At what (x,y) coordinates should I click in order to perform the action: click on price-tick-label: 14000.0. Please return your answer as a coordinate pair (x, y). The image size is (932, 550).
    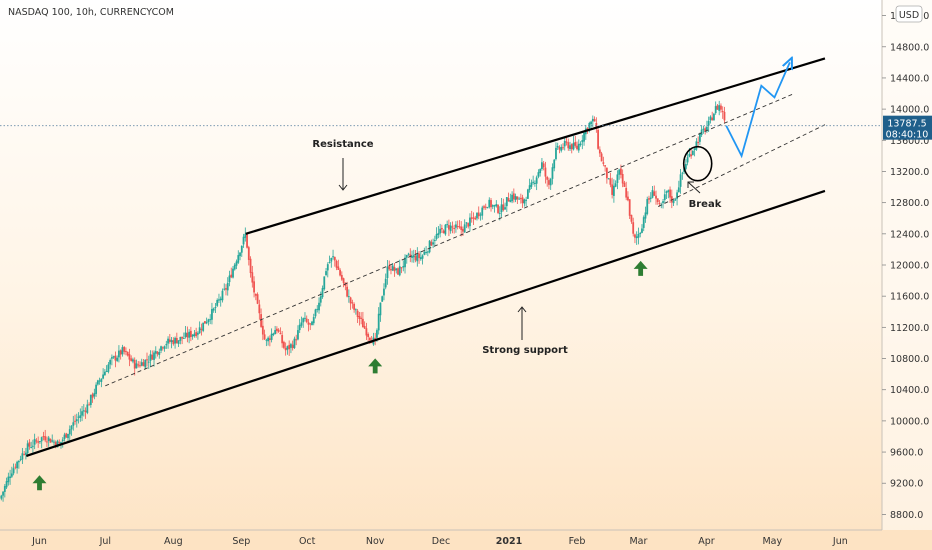
    Looking at the image, I should click on (909, 110).